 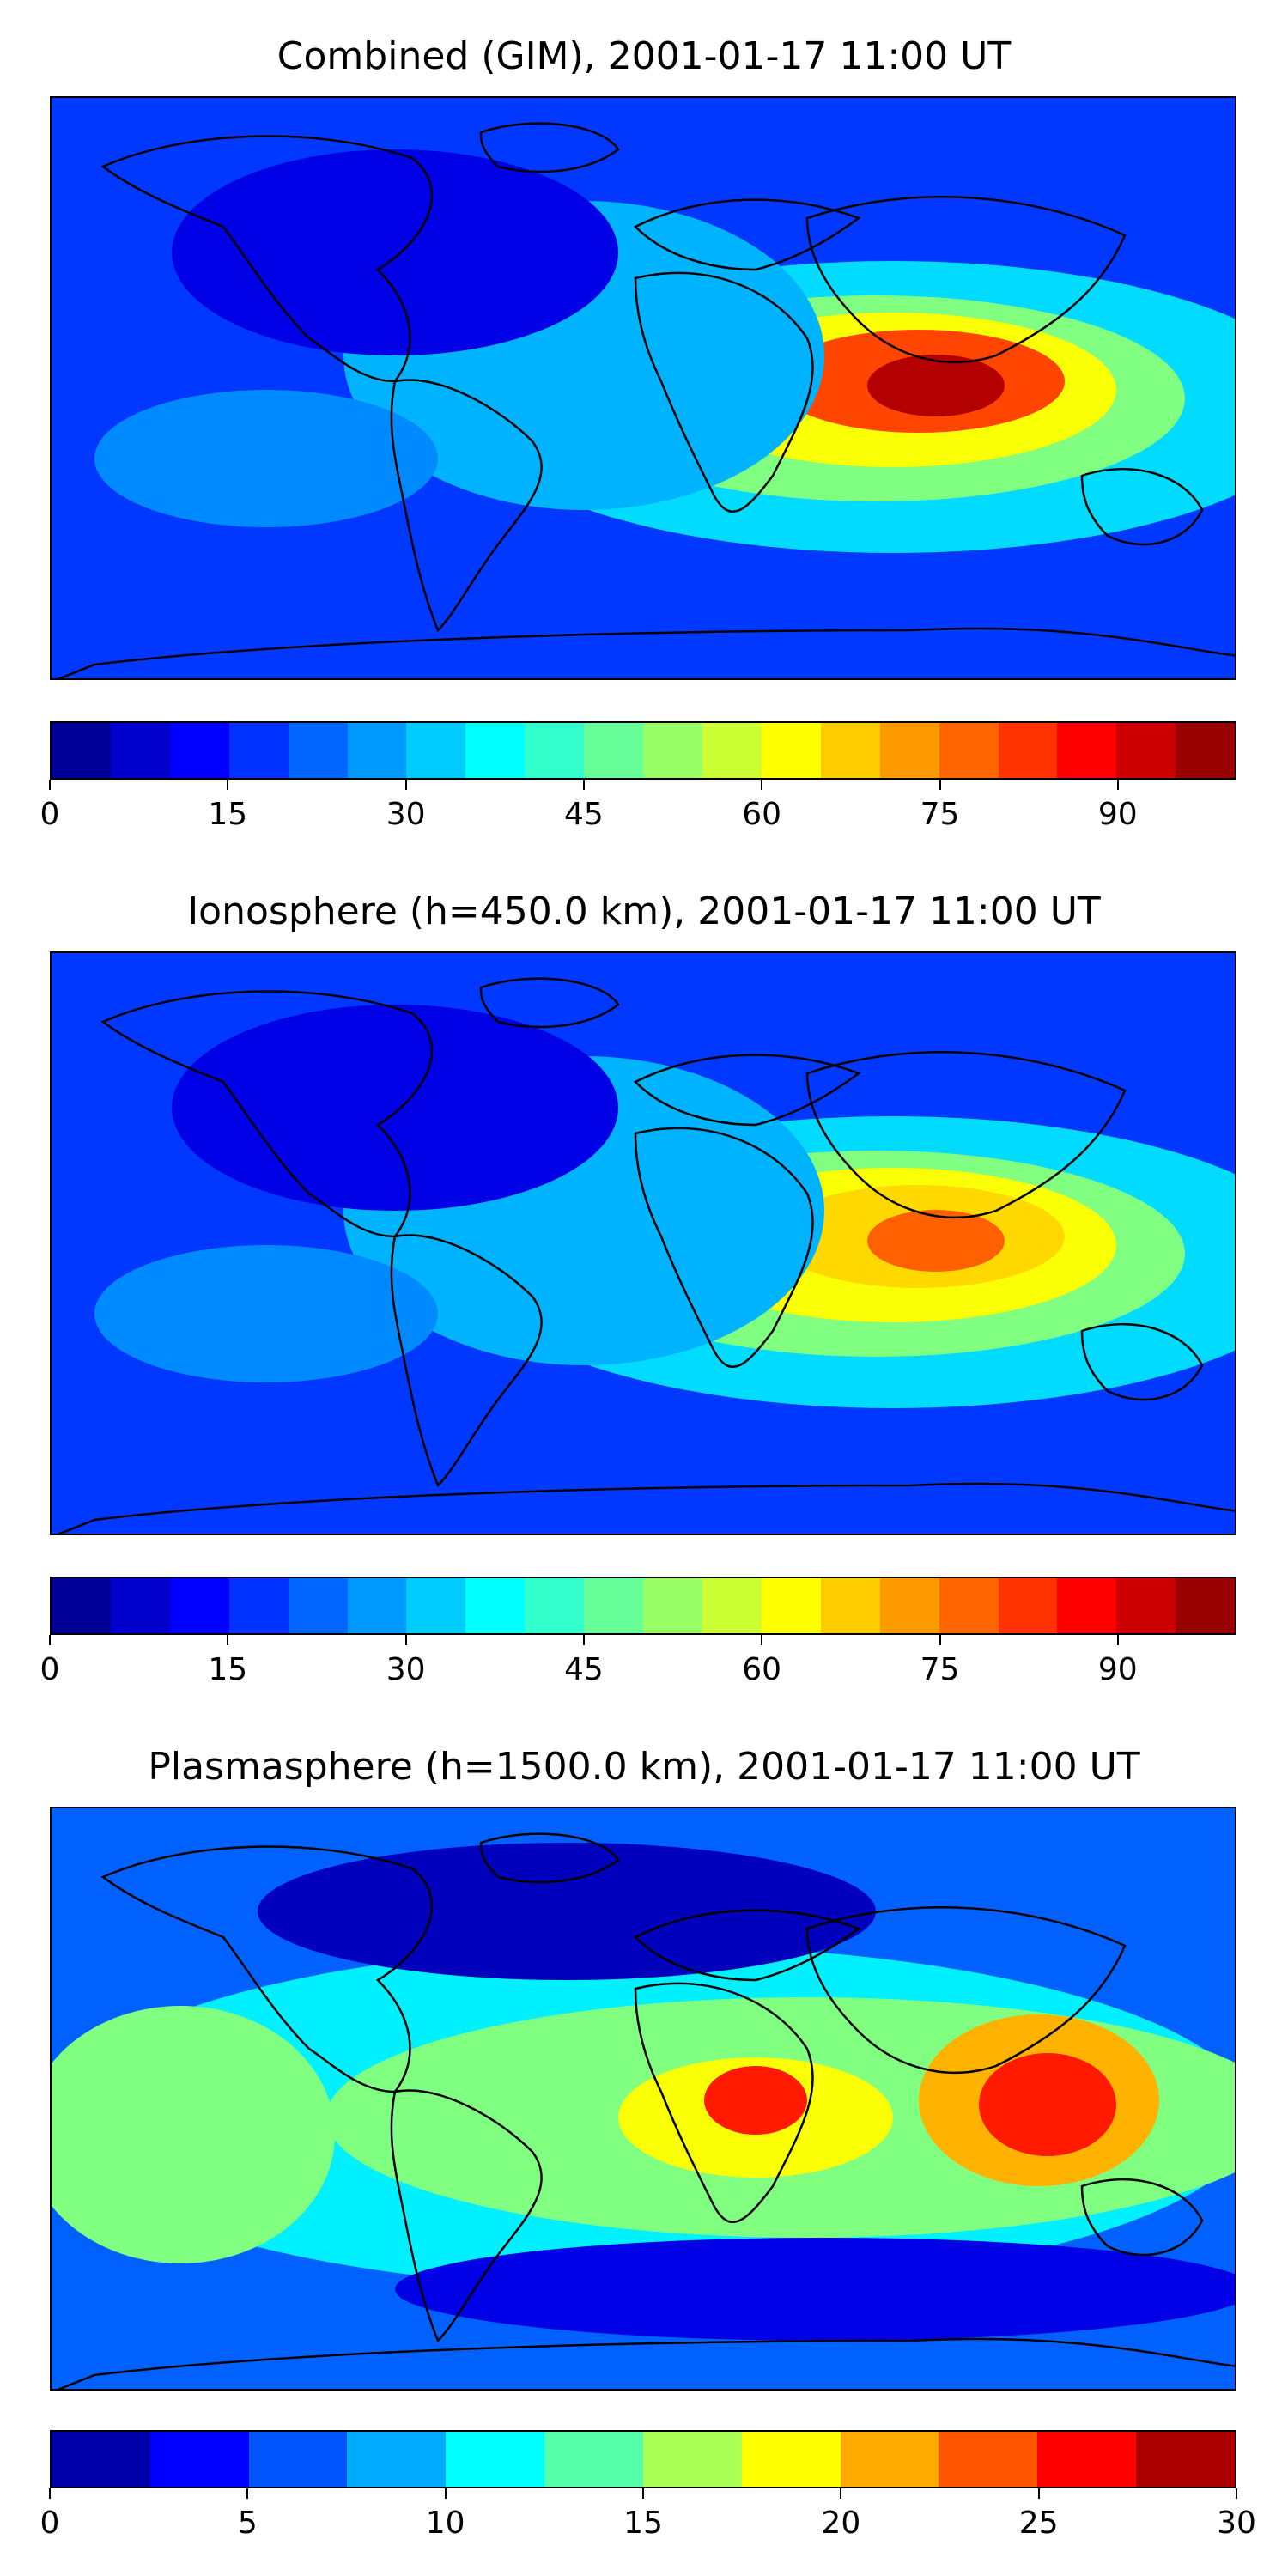 I want to click on colorbar-tick-label: 20, so click(x=841, y=2523).